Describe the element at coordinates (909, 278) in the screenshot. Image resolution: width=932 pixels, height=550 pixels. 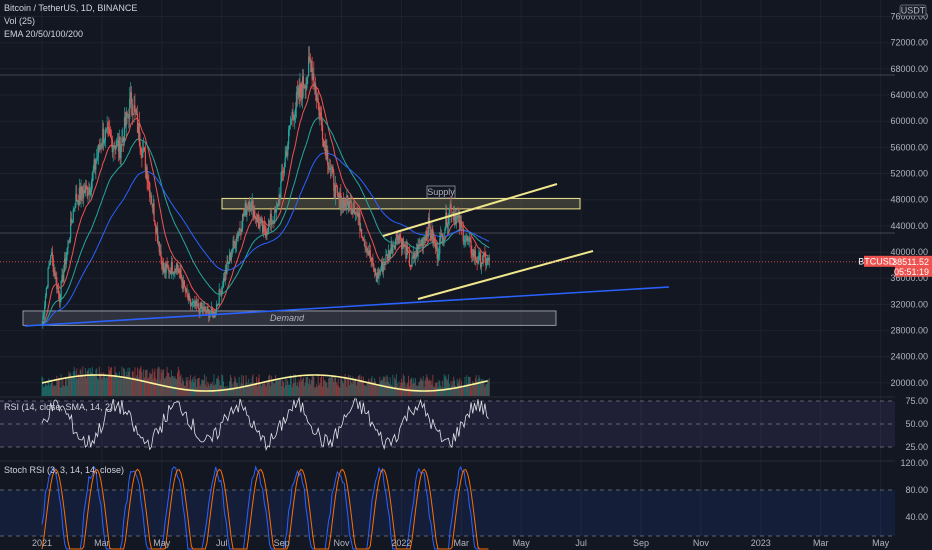
I see `price-tick-label: 36000.00` at that location.